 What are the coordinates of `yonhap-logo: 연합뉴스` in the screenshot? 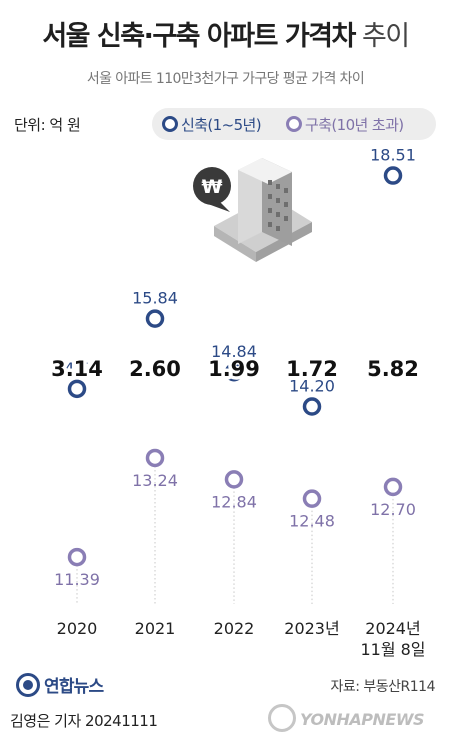 It's located at (60, 684).